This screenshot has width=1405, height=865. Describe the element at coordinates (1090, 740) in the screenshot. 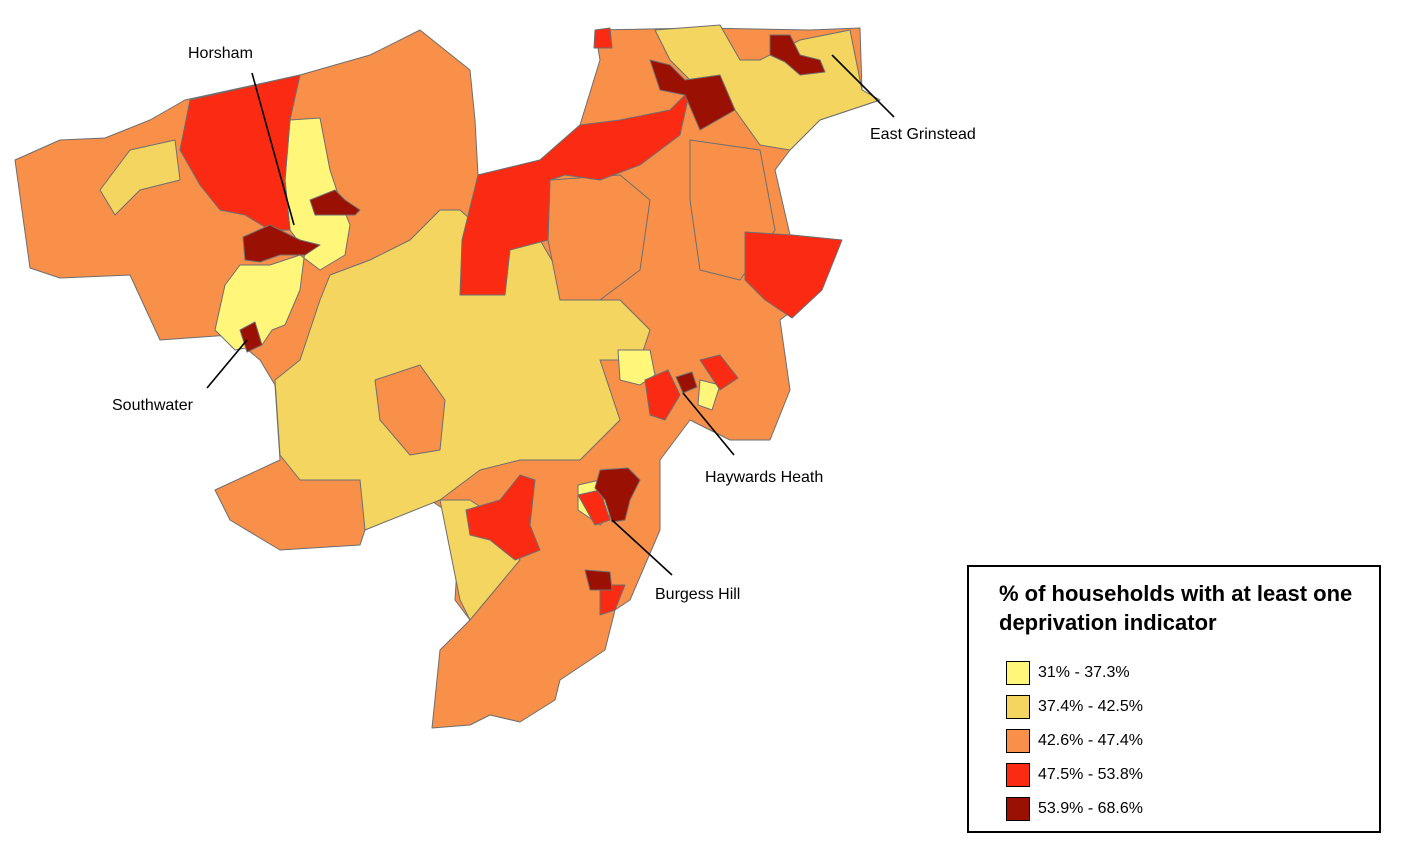

I see `legend-label: 42.6% - 47.4%` at that location.